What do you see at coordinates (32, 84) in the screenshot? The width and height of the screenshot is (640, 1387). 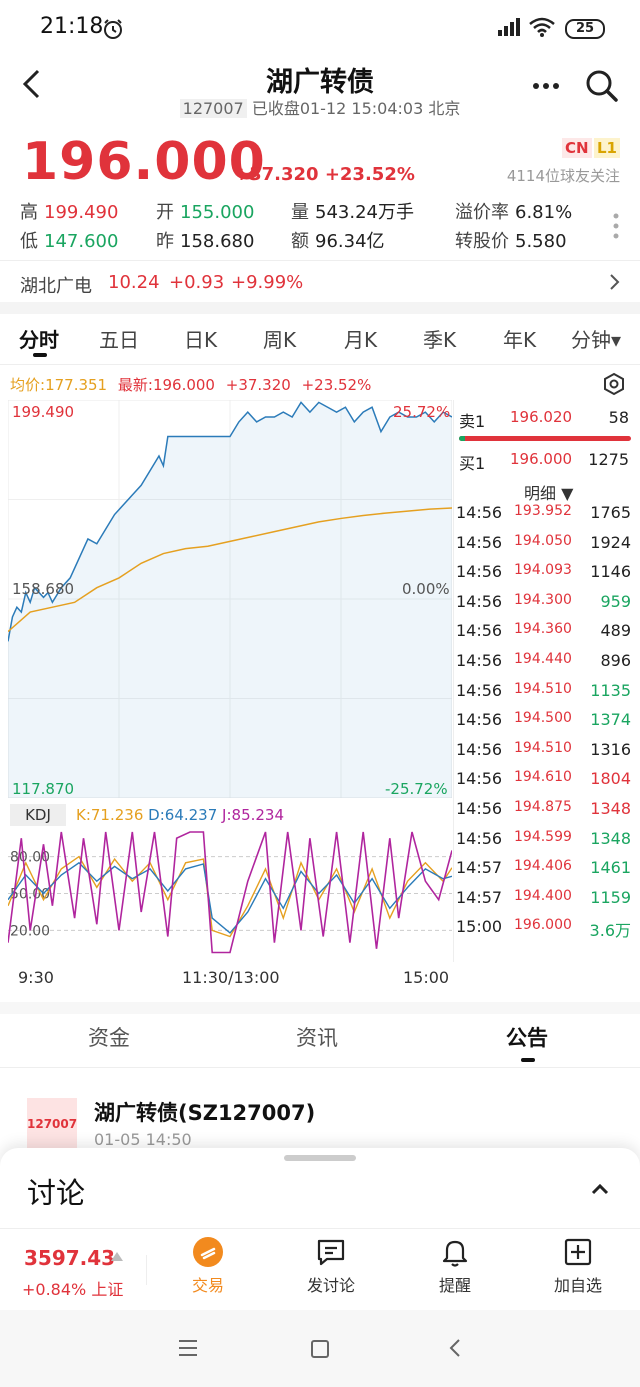 I see `back-arrow-icon` at bounding box center [32, 84].